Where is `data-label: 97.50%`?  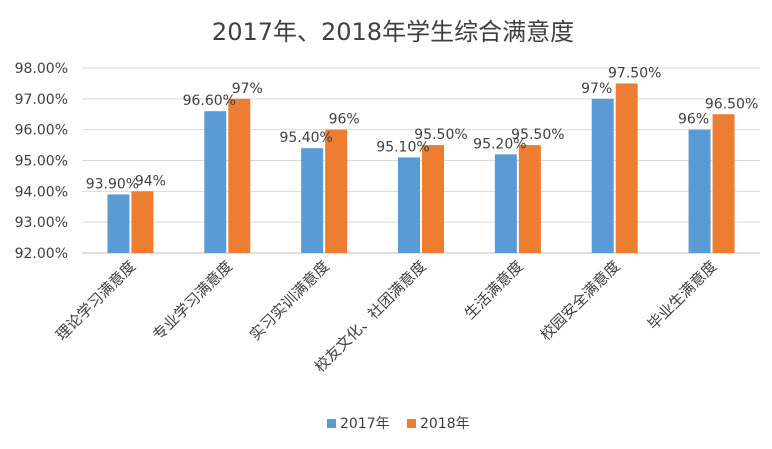 data-label: 97.50% is located at coordinates (634, 73).